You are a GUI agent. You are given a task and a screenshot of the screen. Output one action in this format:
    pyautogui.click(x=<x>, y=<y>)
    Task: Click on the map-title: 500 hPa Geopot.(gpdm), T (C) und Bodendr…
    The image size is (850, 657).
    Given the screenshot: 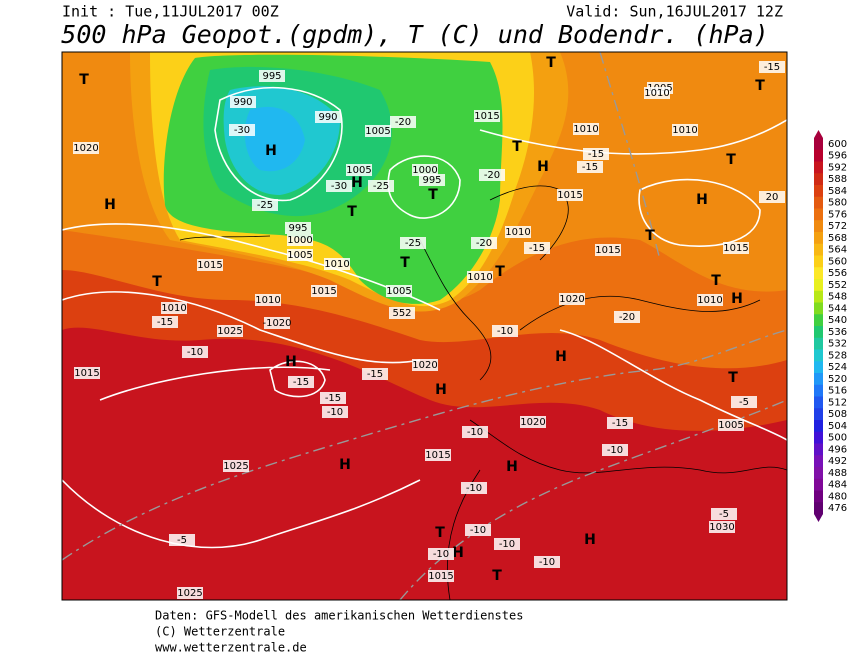 What is the action you would take?
    pyautogui.click(x=414, y=34)
    